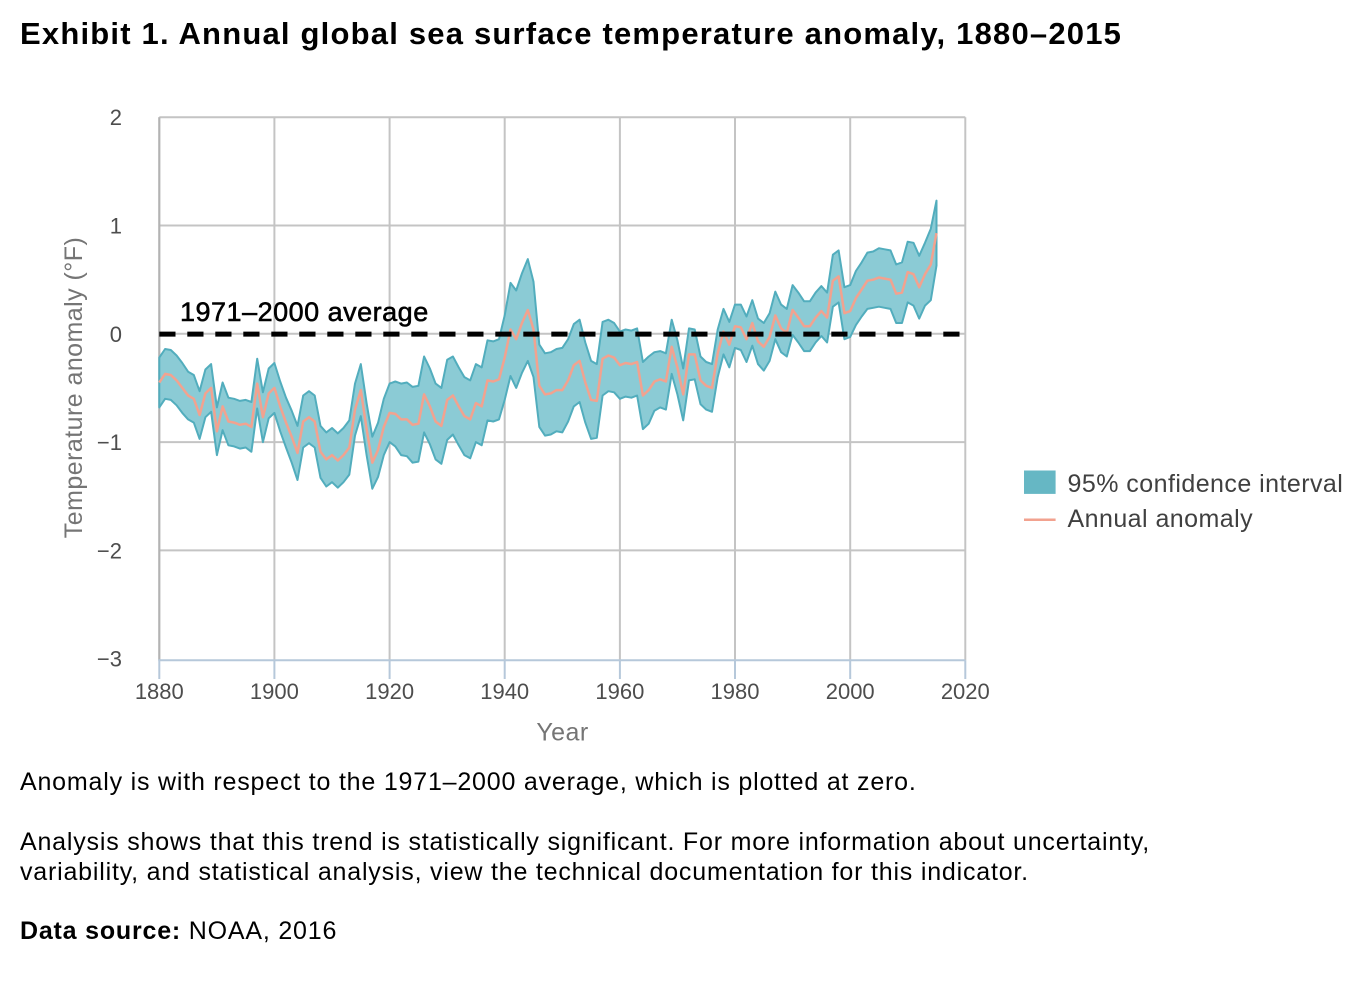  I want to click on svg-text: 2000, so click(850, 691).